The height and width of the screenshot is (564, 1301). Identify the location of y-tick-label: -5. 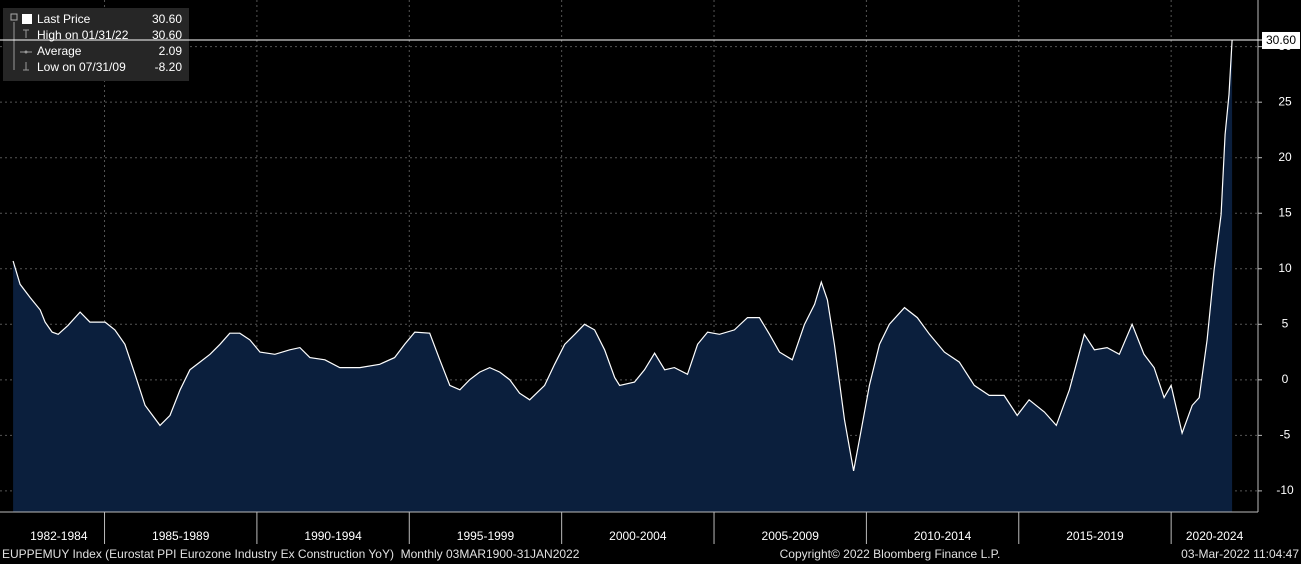
(1285, 435).